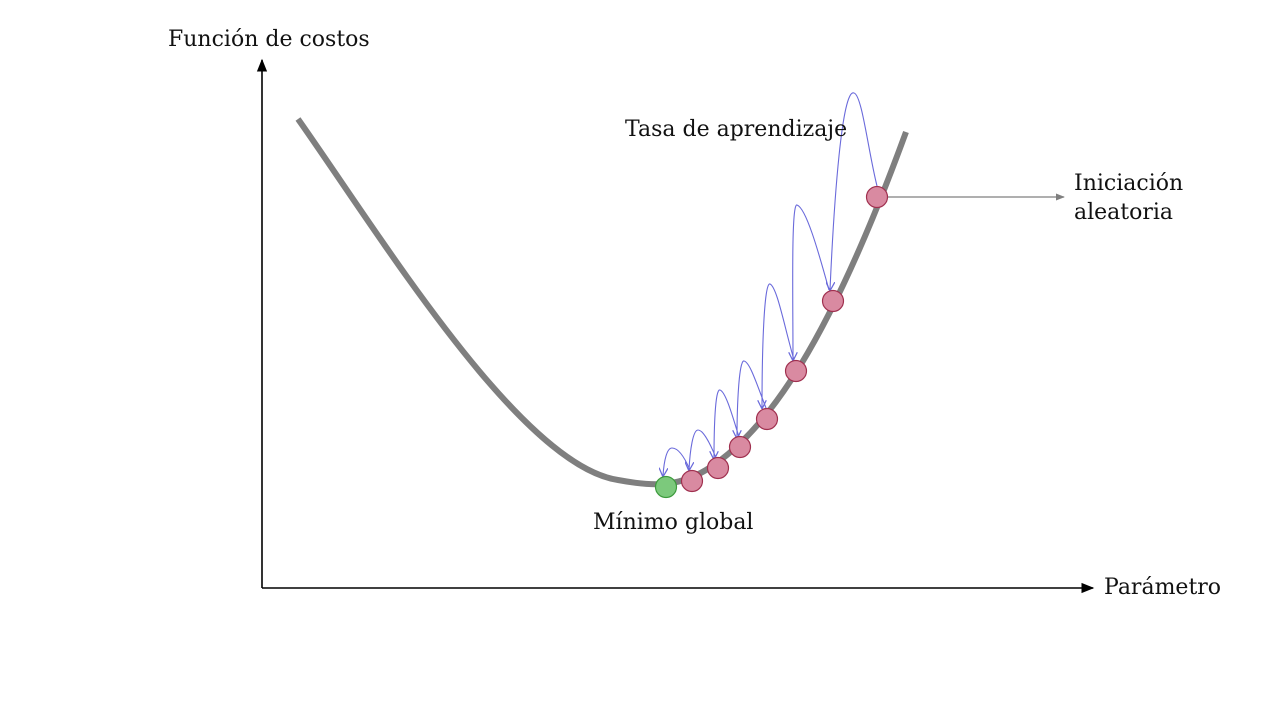 The image size is (1280, 720). I want to click on random-init-label-line2: aleatoria, so click(1123, 212).